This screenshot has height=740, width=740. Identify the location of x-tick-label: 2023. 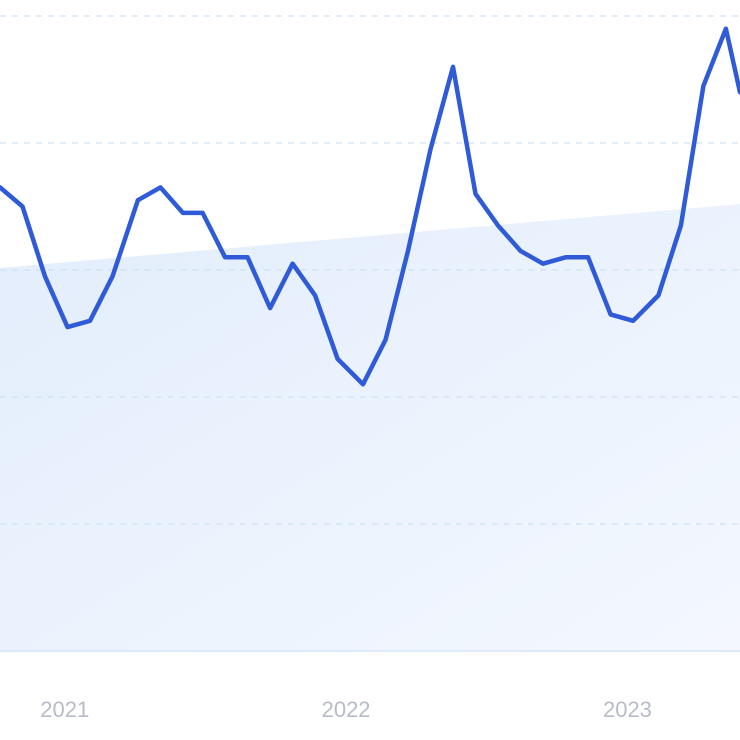
(627, 709).